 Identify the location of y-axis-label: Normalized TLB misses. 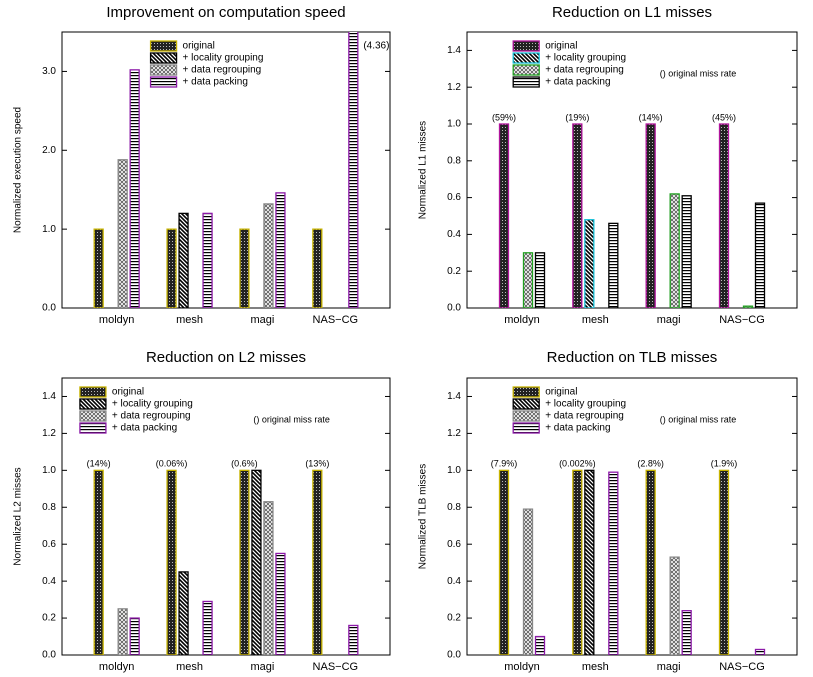
(423, 516).